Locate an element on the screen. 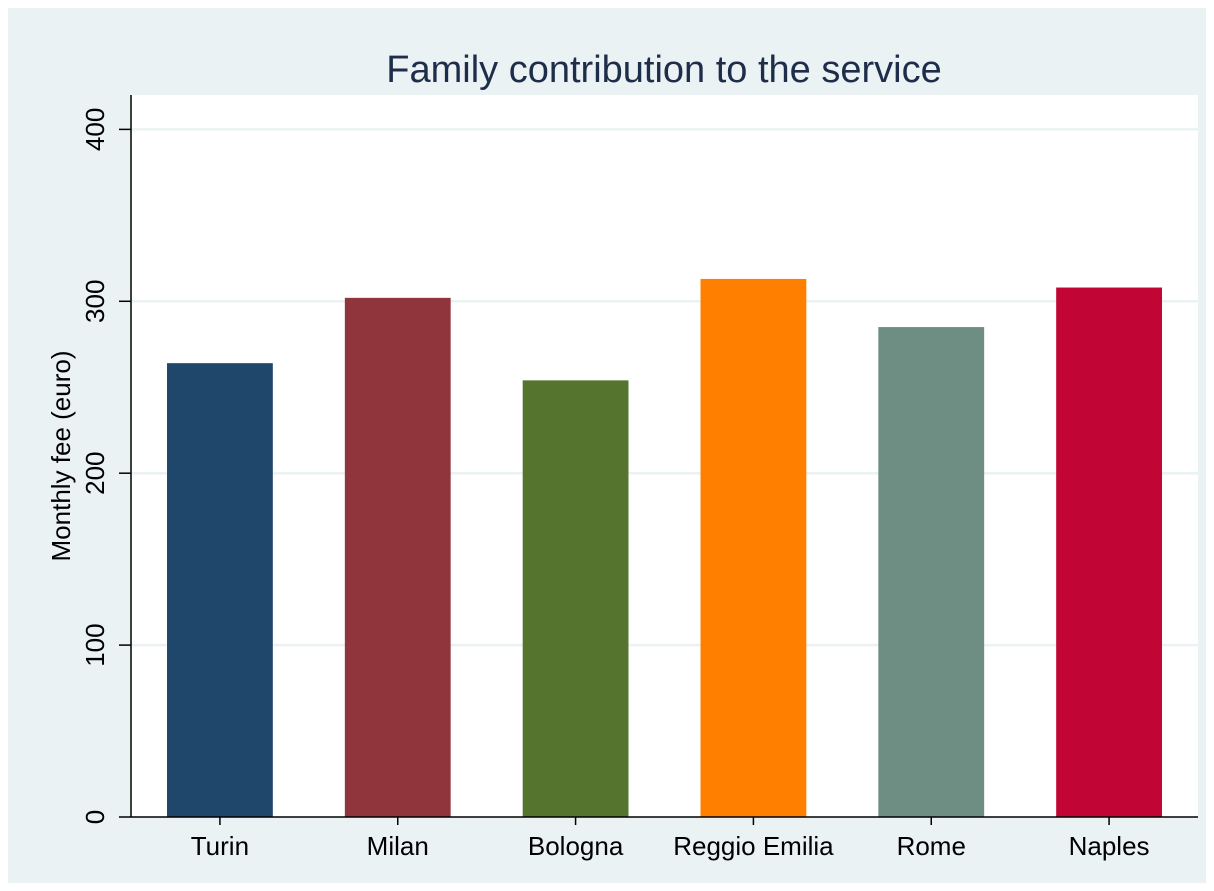  y-tick-label: 200 is located at coordinates (95, 472).